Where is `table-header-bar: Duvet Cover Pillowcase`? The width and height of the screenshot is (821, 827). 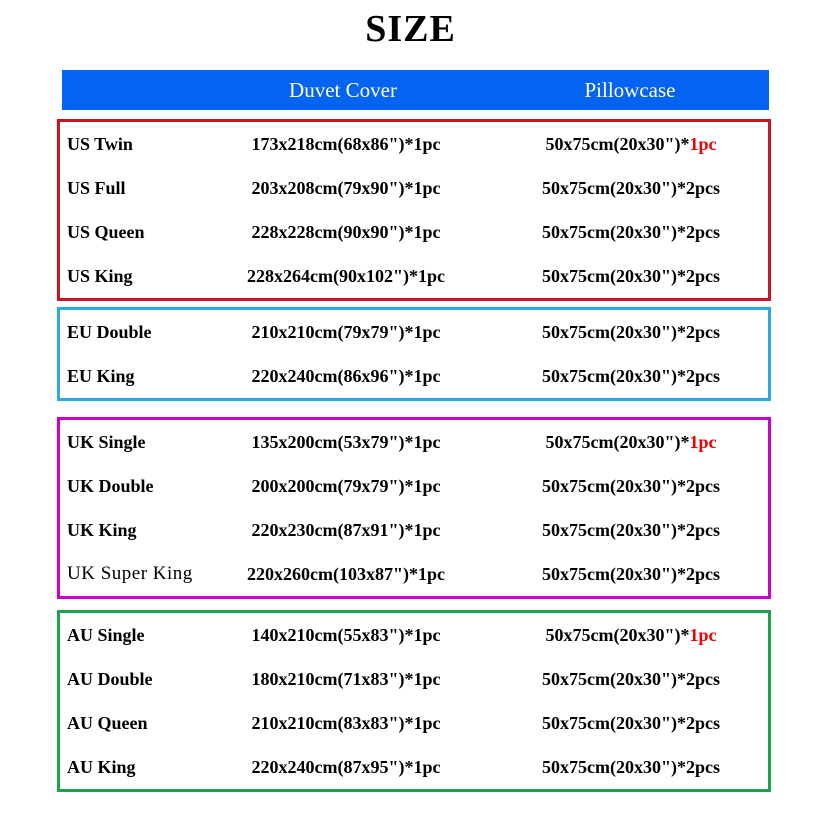 table-header-bar: Duvet Cover Pillowcase is located at coordinates (415, 90).